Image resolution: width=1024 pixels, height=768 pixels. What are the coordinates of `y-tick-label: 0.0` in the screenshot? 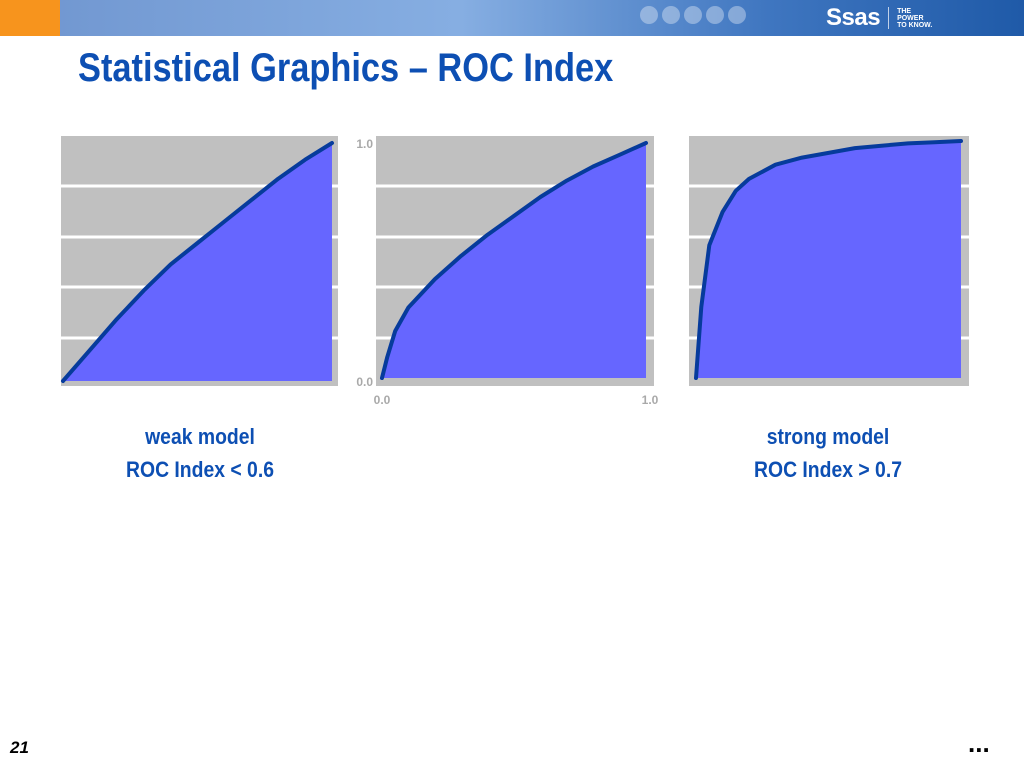 It's located at (364, 382).